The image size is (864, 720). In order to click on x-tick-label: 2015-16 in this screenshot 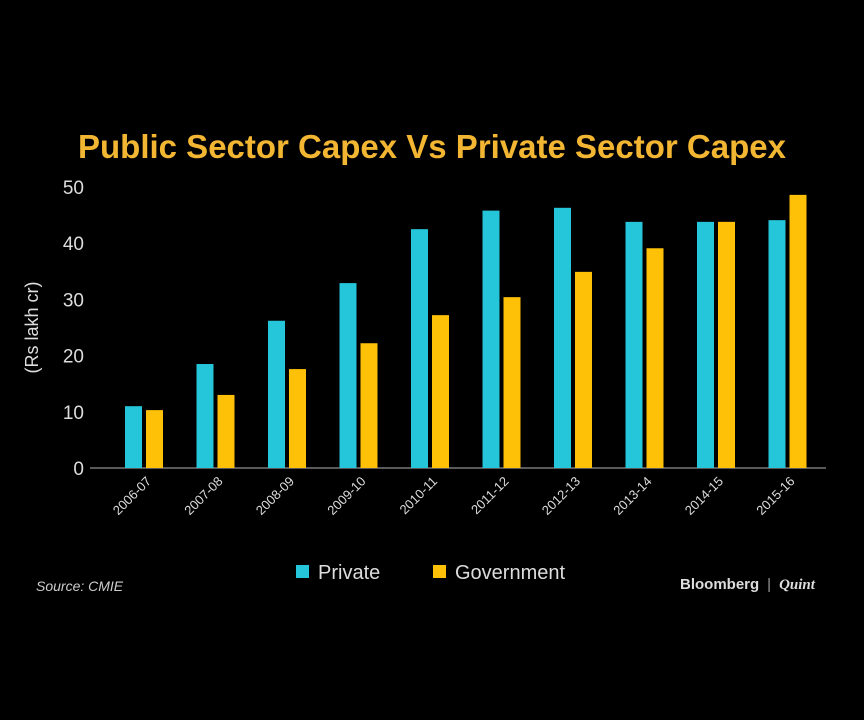, I will do `click(775, 496)`.